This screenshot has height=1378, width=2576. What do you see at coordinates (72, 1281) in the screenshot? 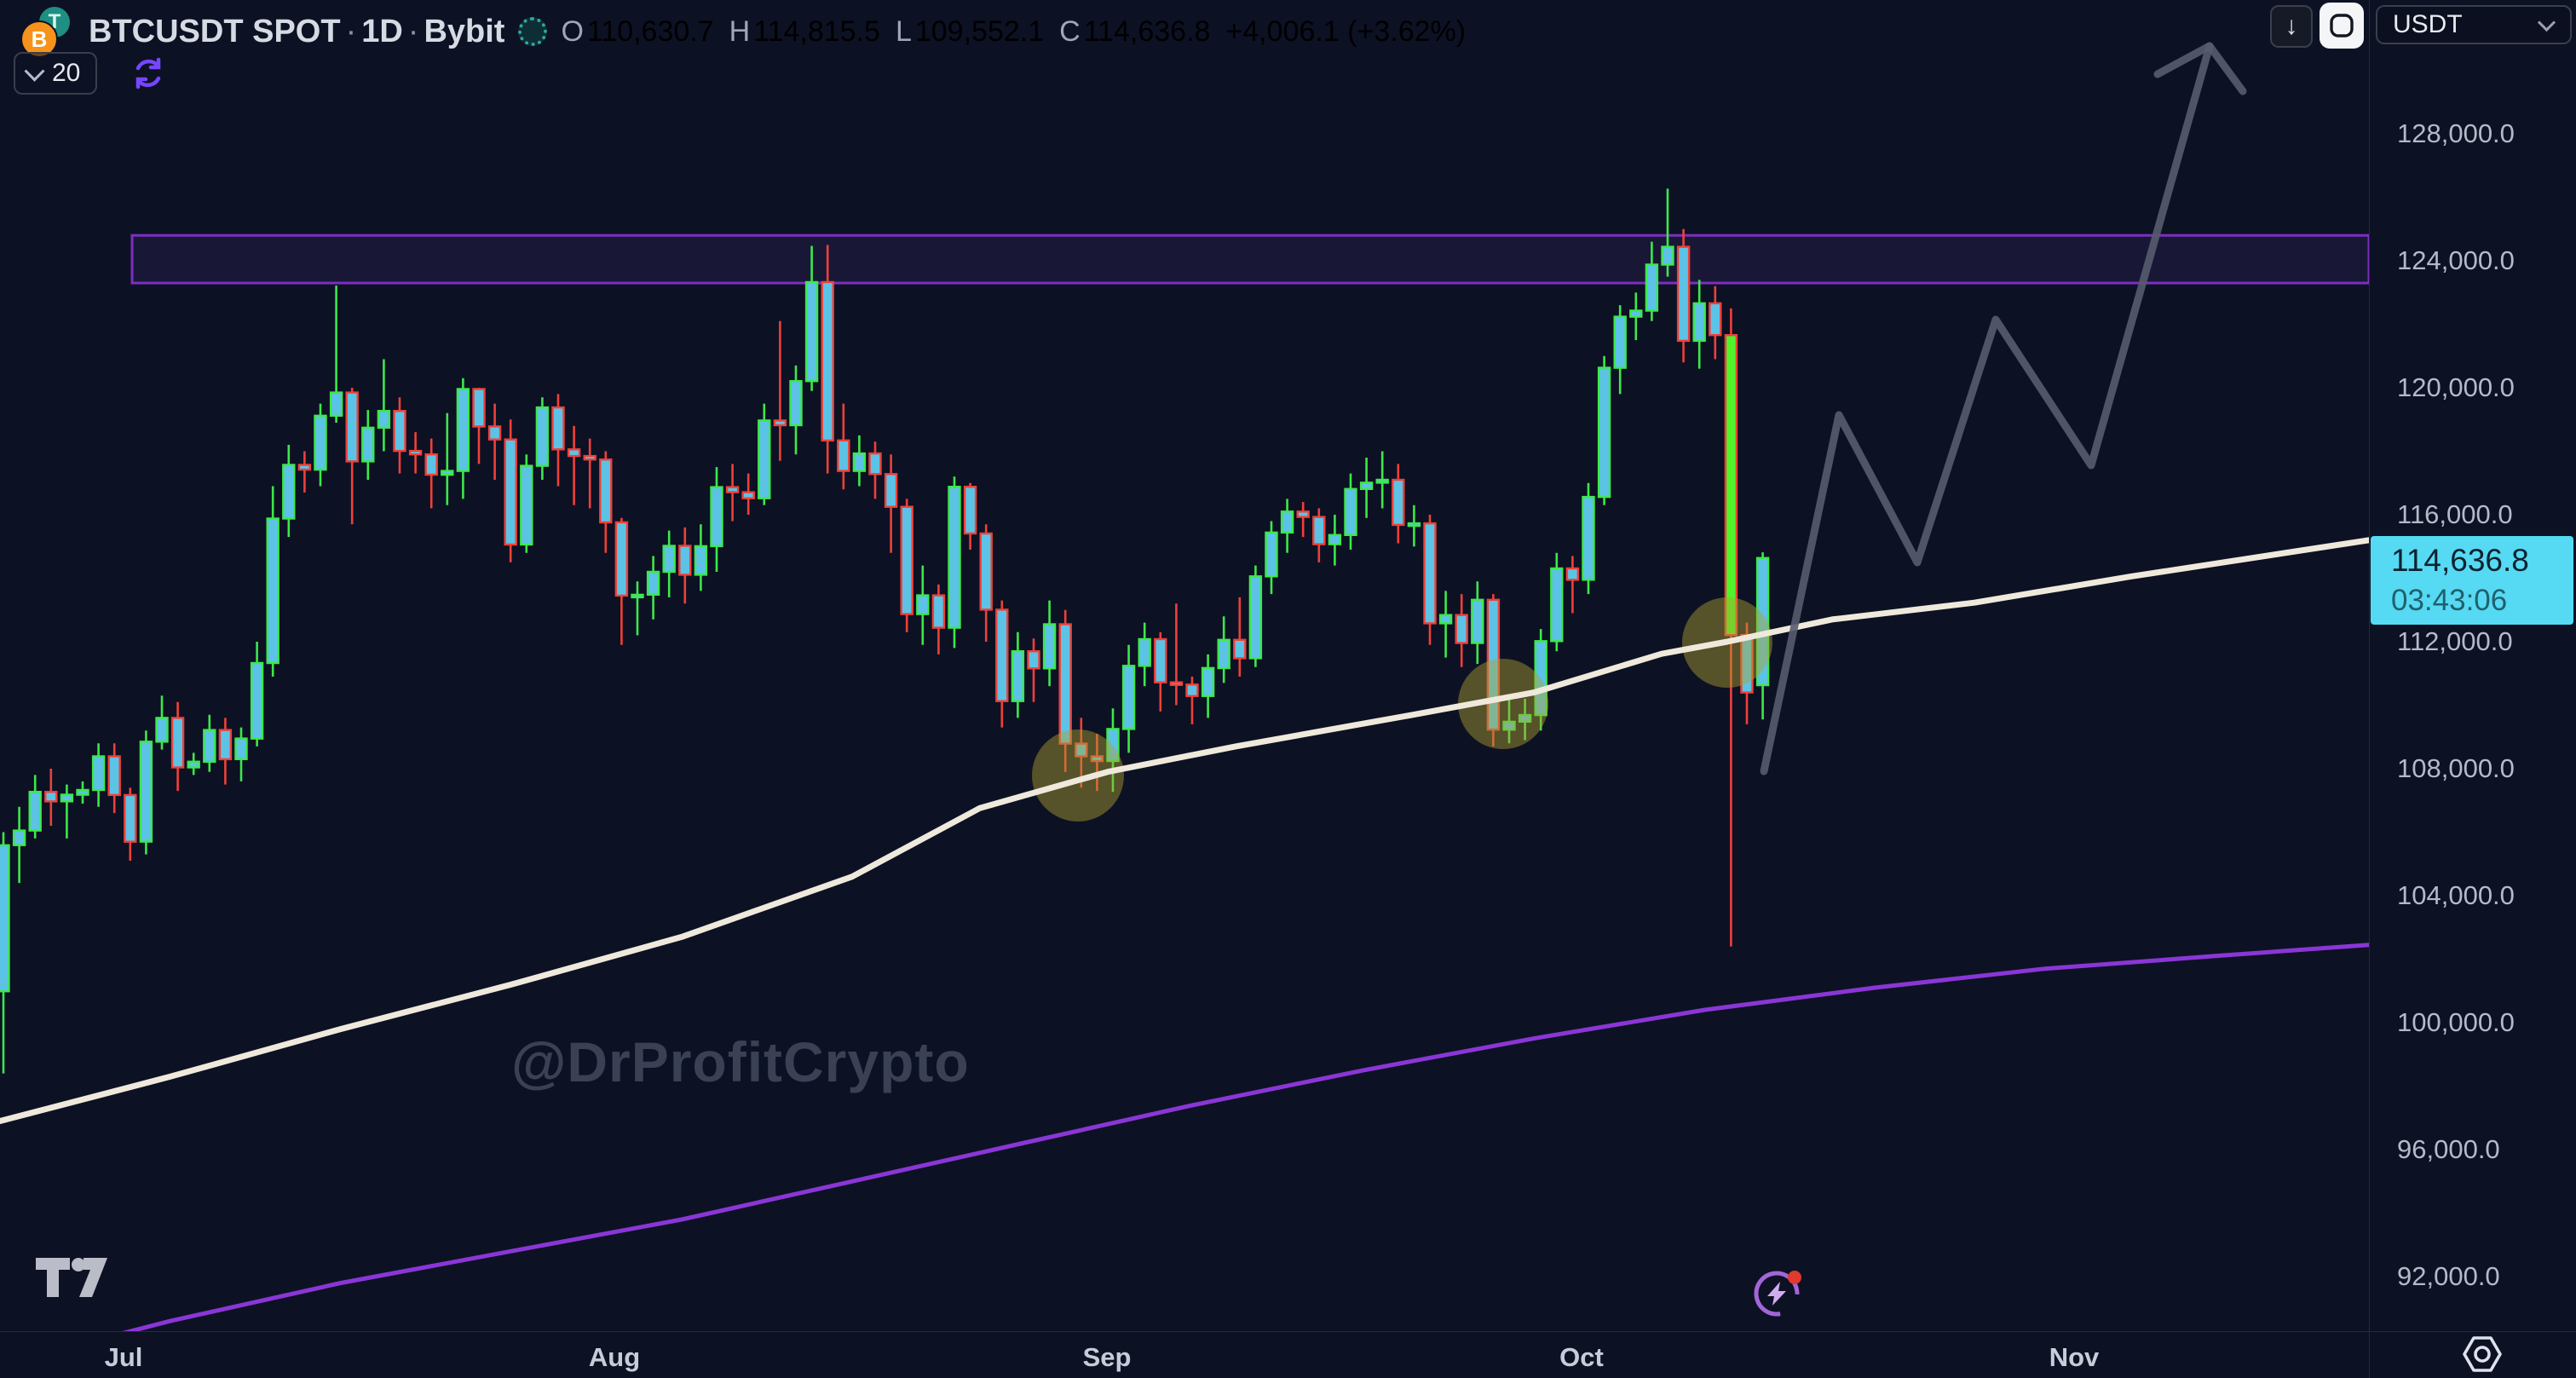
I see `tradingview-logo` at bounding box center [72, 1281].